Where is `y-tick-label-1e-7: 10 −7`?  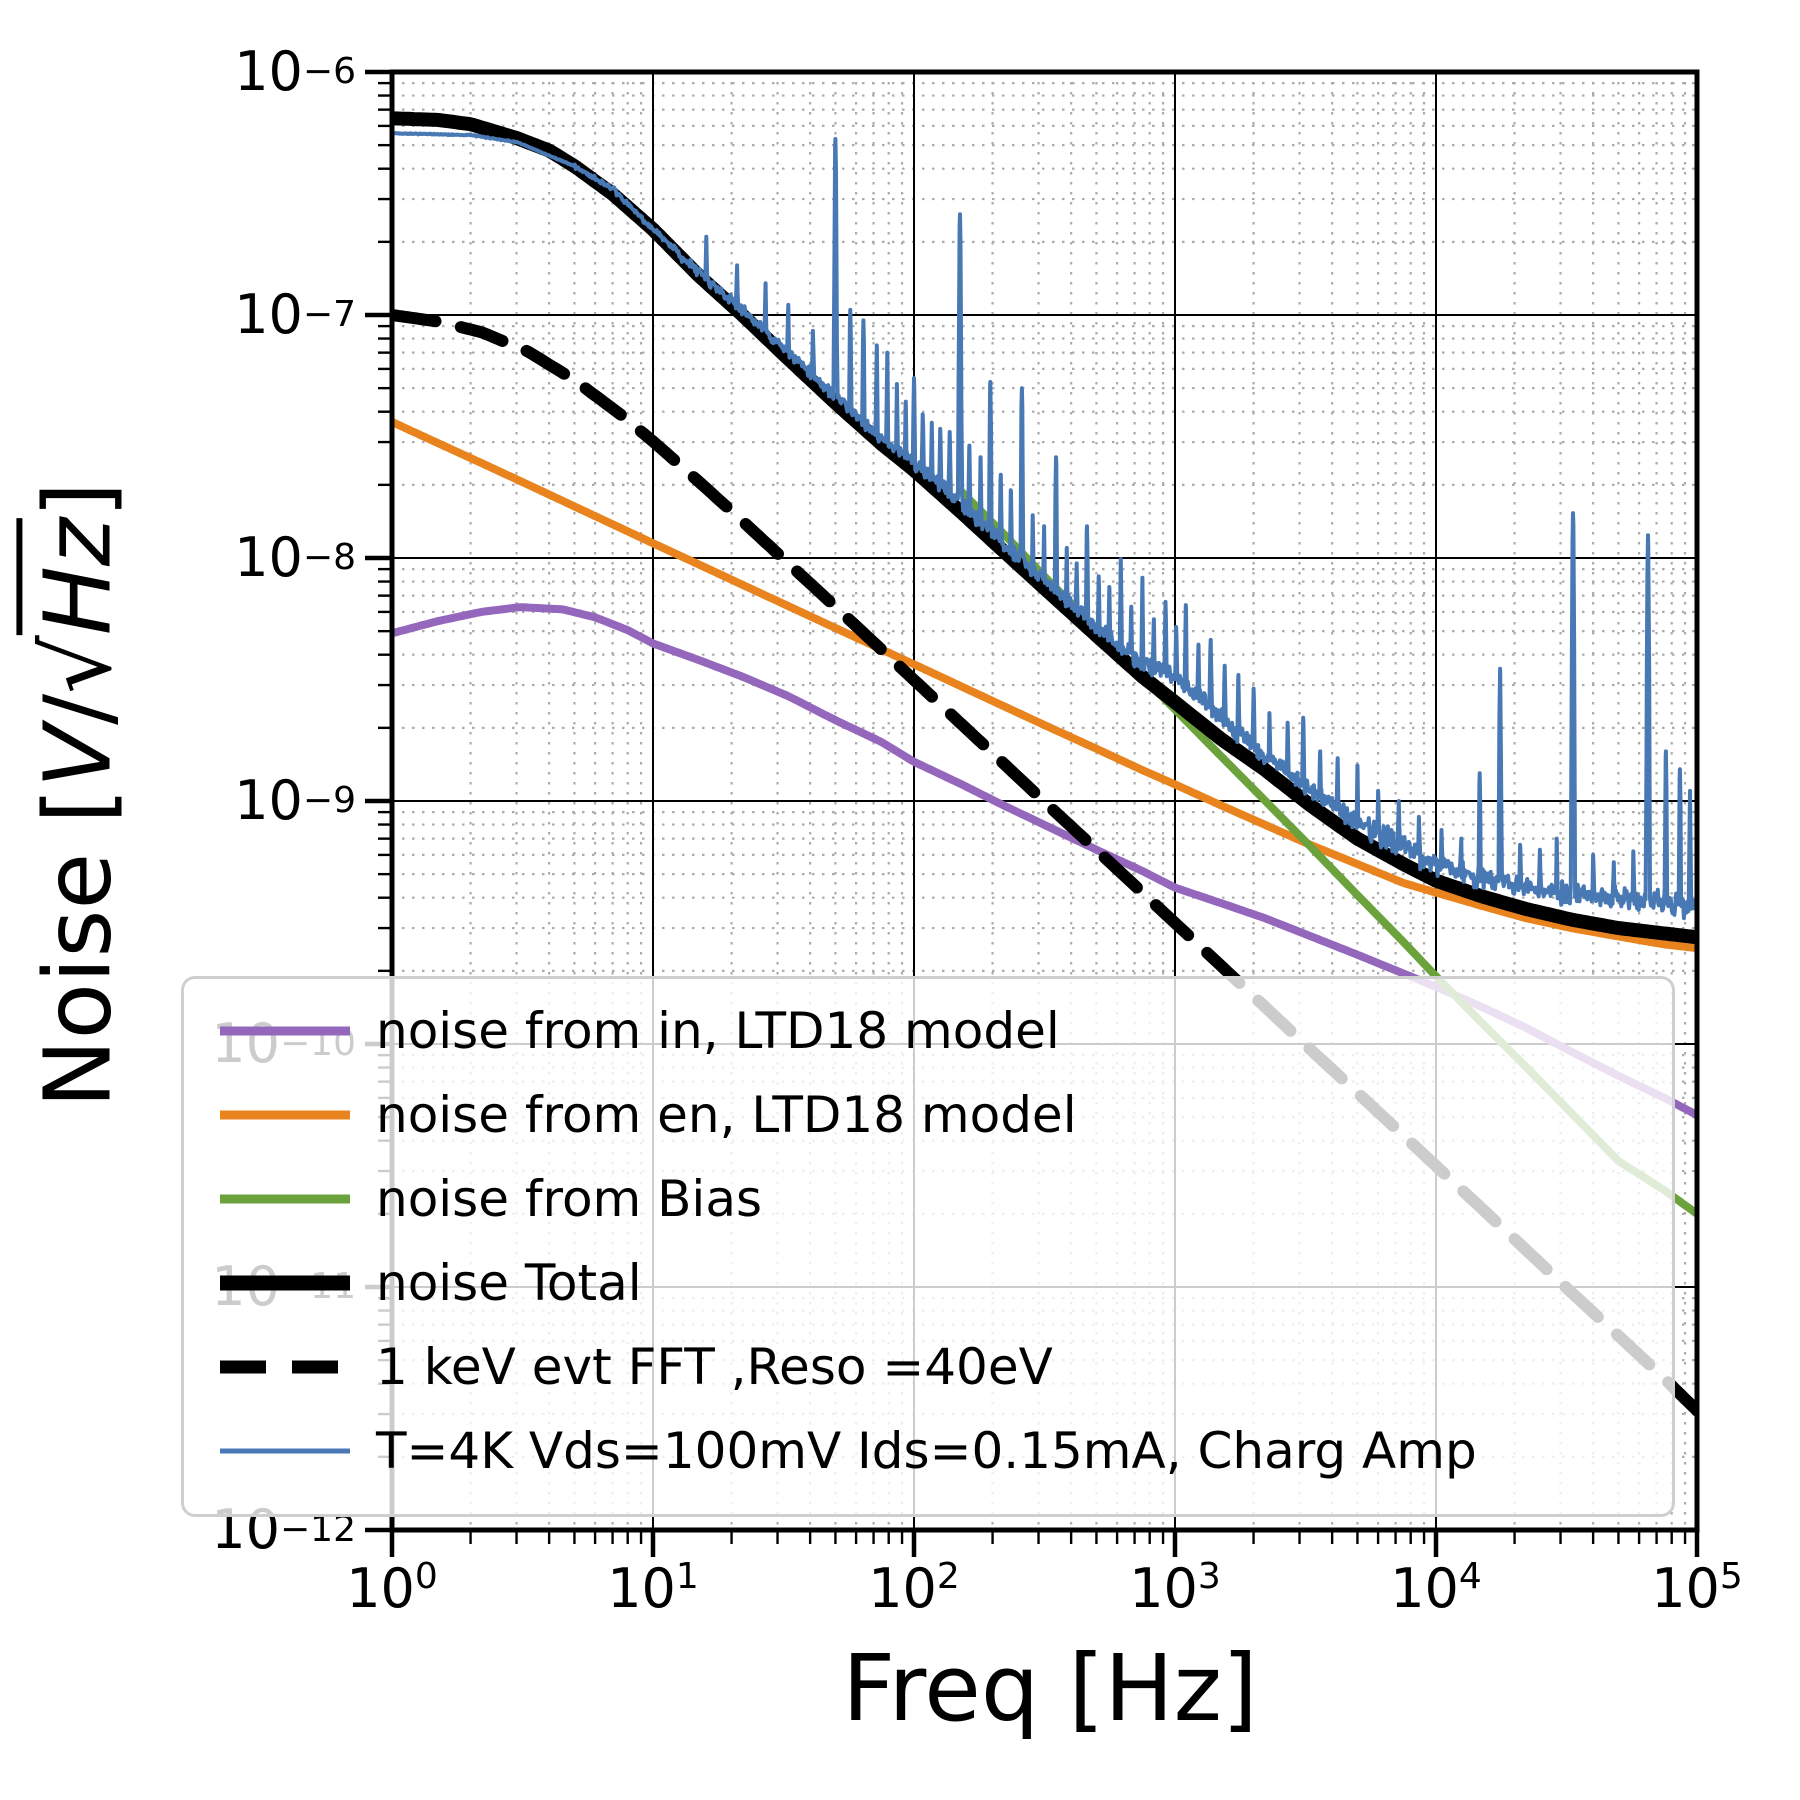
y-tick-label-1e-7: 10 −7 is located at coordinates (295, 314).